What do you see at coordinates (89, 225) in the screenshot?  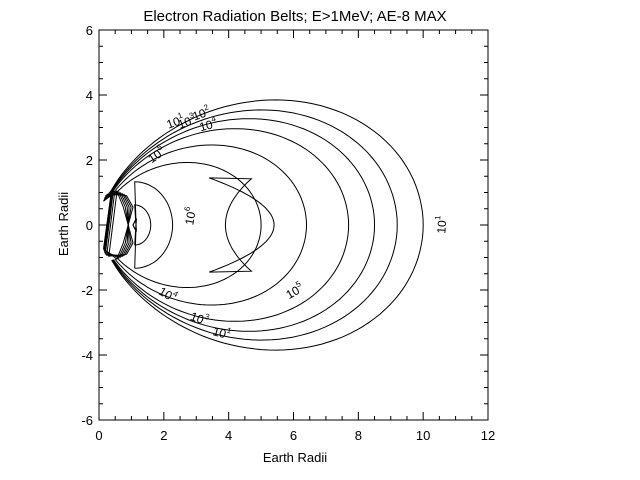 I see `y-tick-label: 0` at bounding box center [89, 225].